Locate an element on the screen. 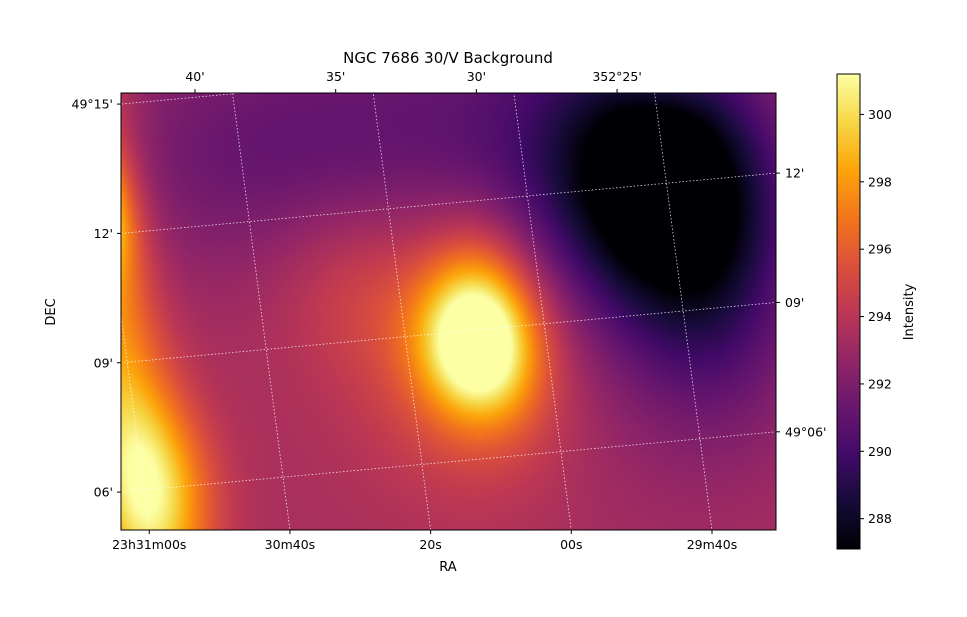  bottom-tick-label: 00s is located at coordinates (571, 544).